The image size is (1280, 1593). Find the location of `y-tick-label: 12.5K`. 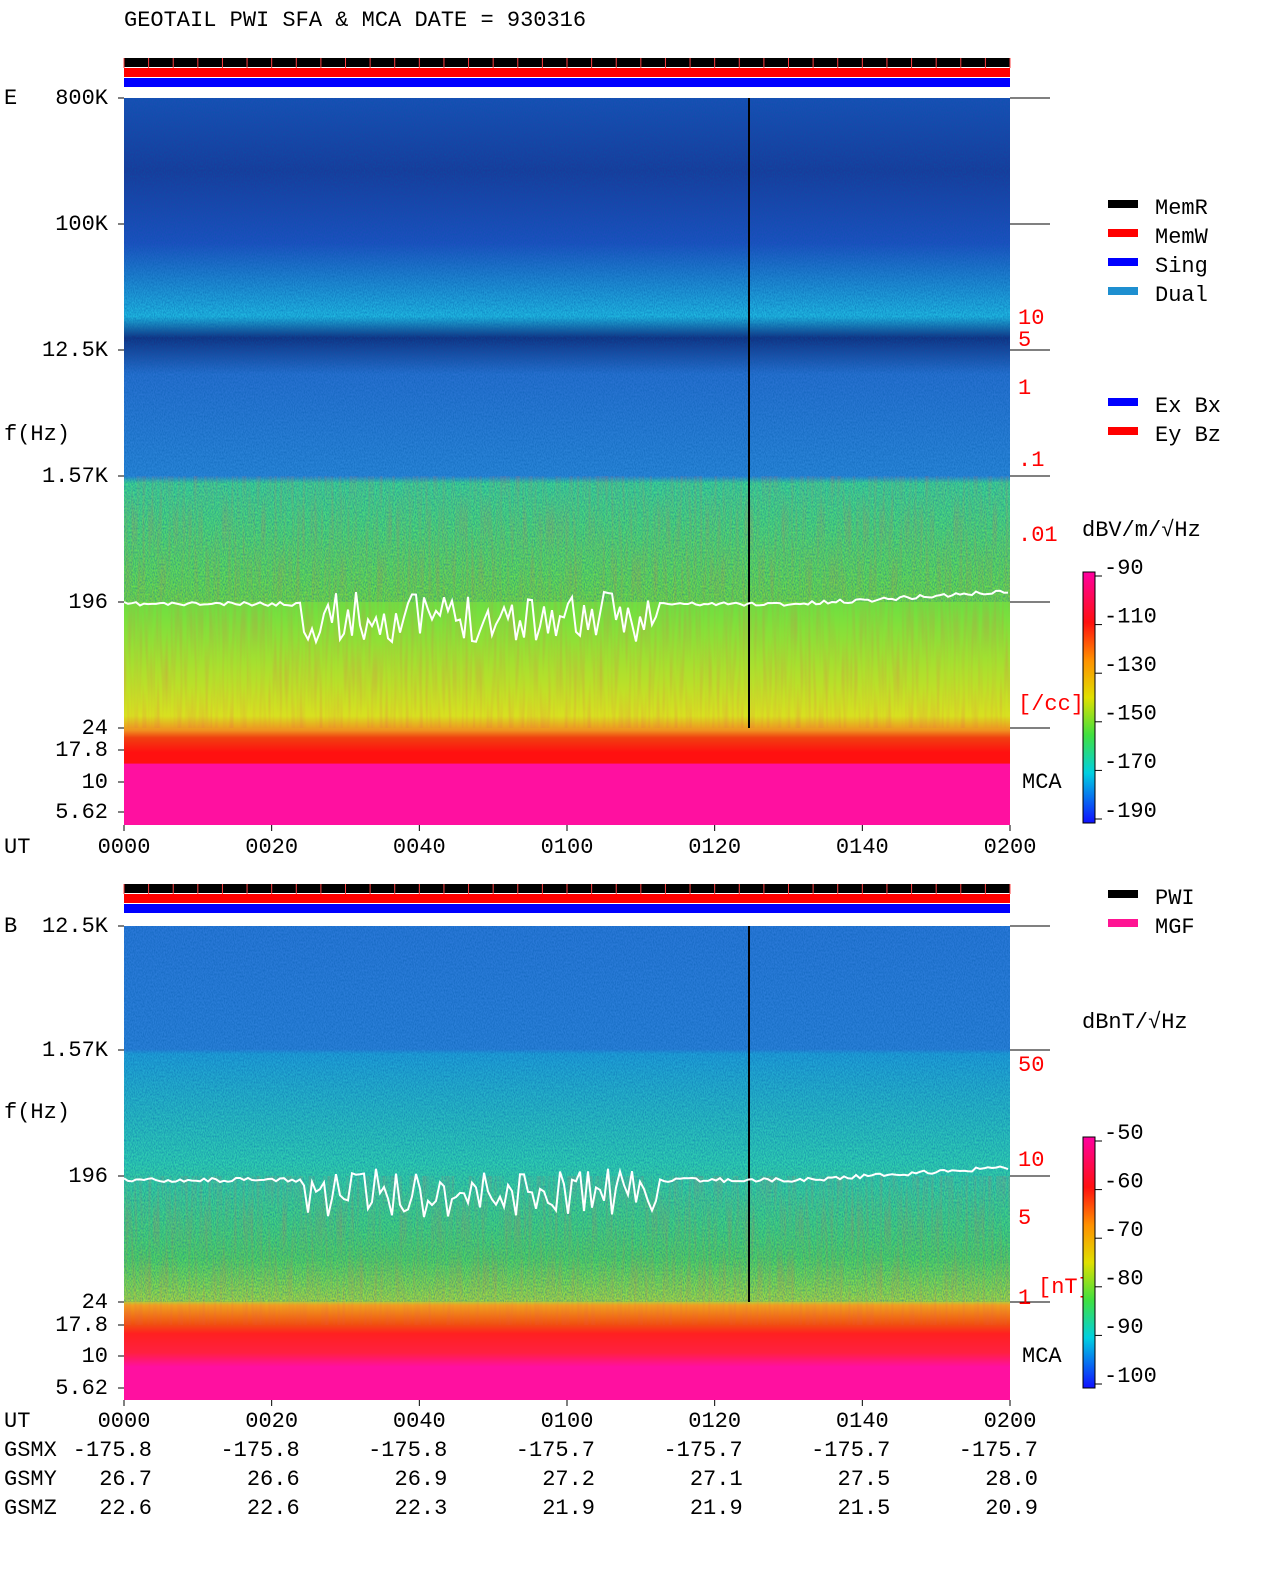

y-tick-label: 12.5K is located at coordinates (75, 350).